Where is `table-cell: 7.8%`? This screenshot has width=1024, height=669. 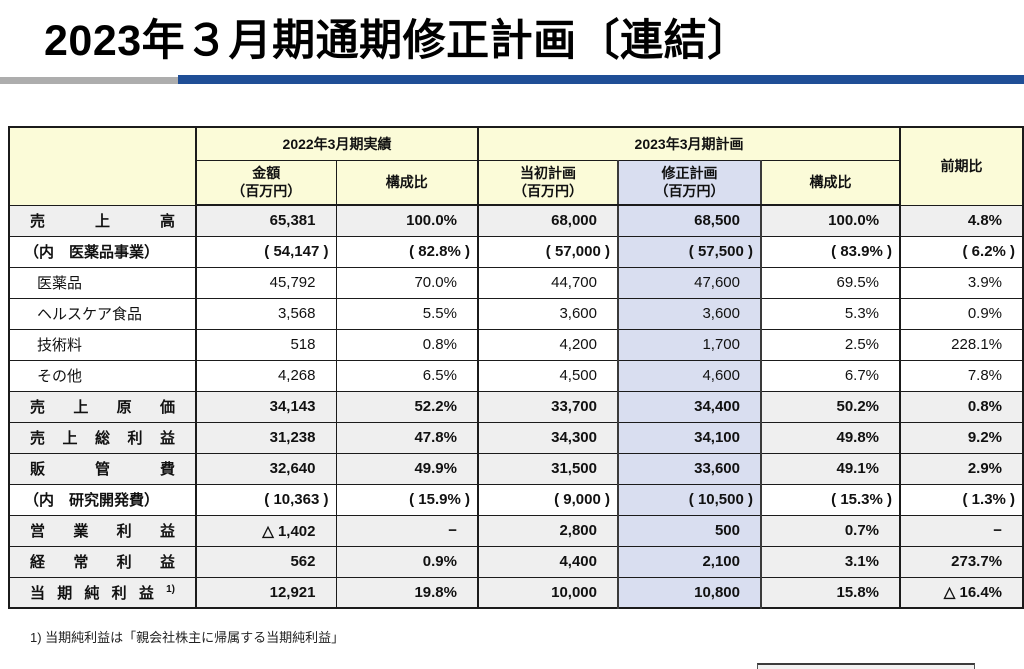
table-cell: 7.8% is located at coordinates (961, 375).